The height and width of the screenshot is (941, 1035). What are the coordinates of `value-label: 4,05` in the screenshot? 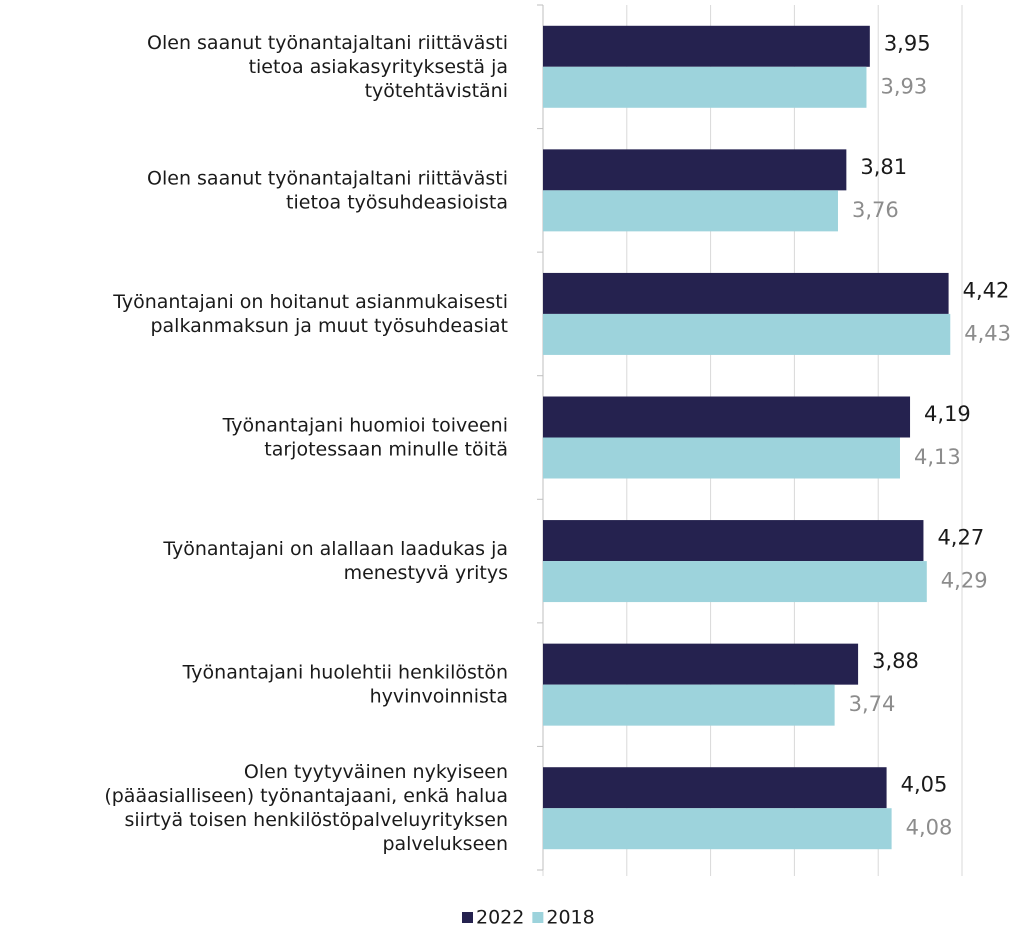 It's located at (924, 785).